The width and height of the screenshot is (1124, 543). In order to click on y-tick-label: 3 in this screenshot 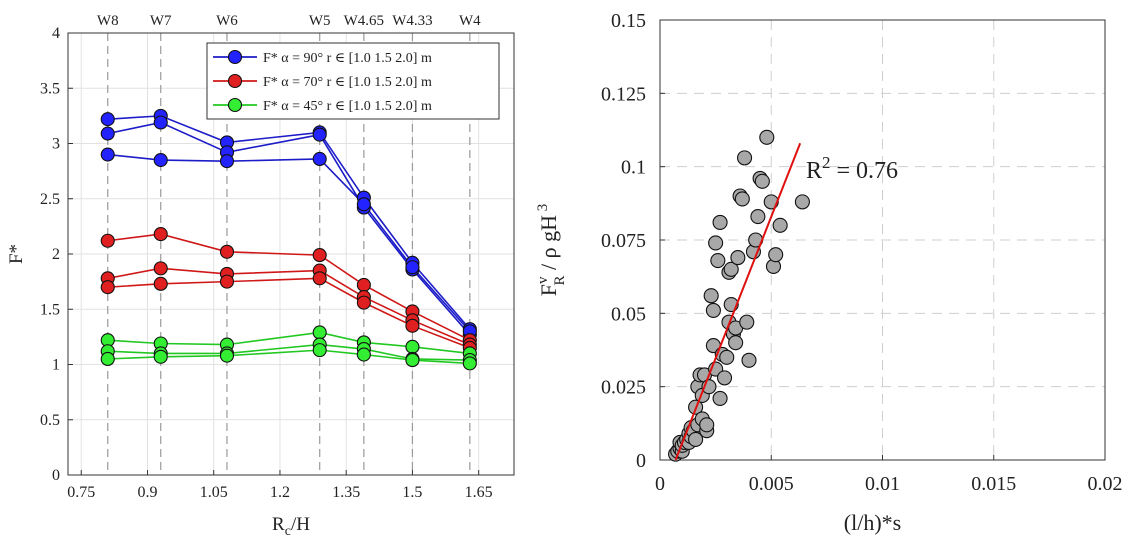, I will do `click(56, 144)`.